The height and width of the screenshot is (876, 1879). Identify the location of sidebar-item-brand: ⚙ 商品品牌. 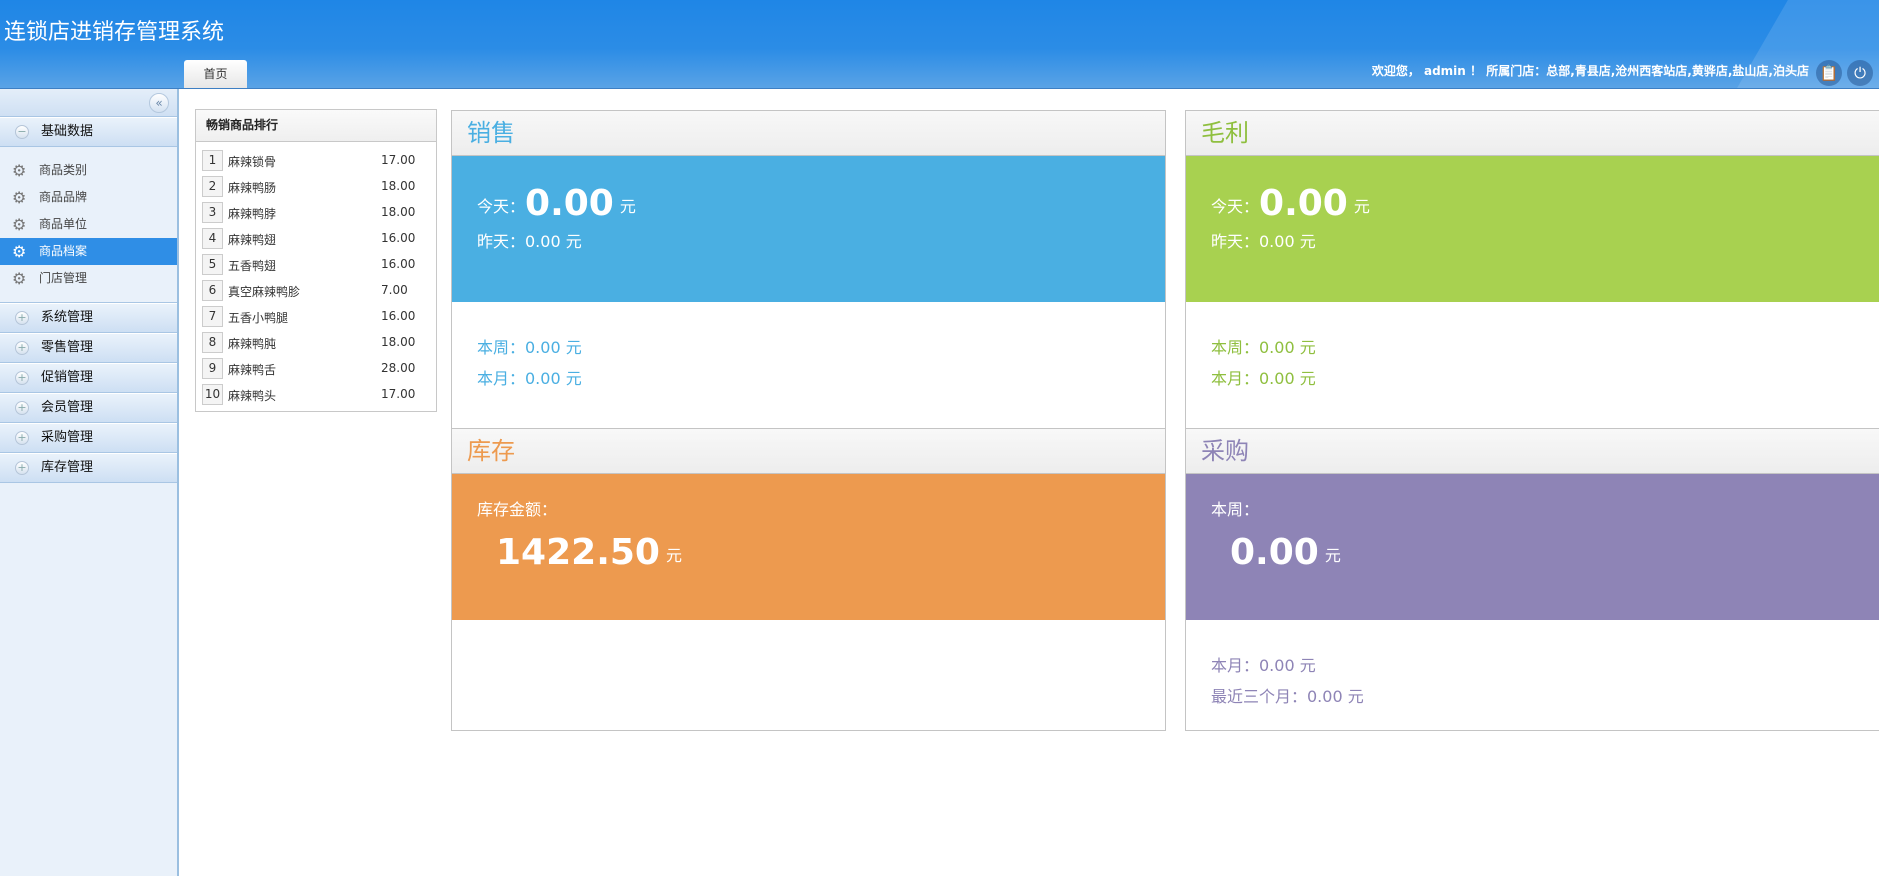
(88, 197).